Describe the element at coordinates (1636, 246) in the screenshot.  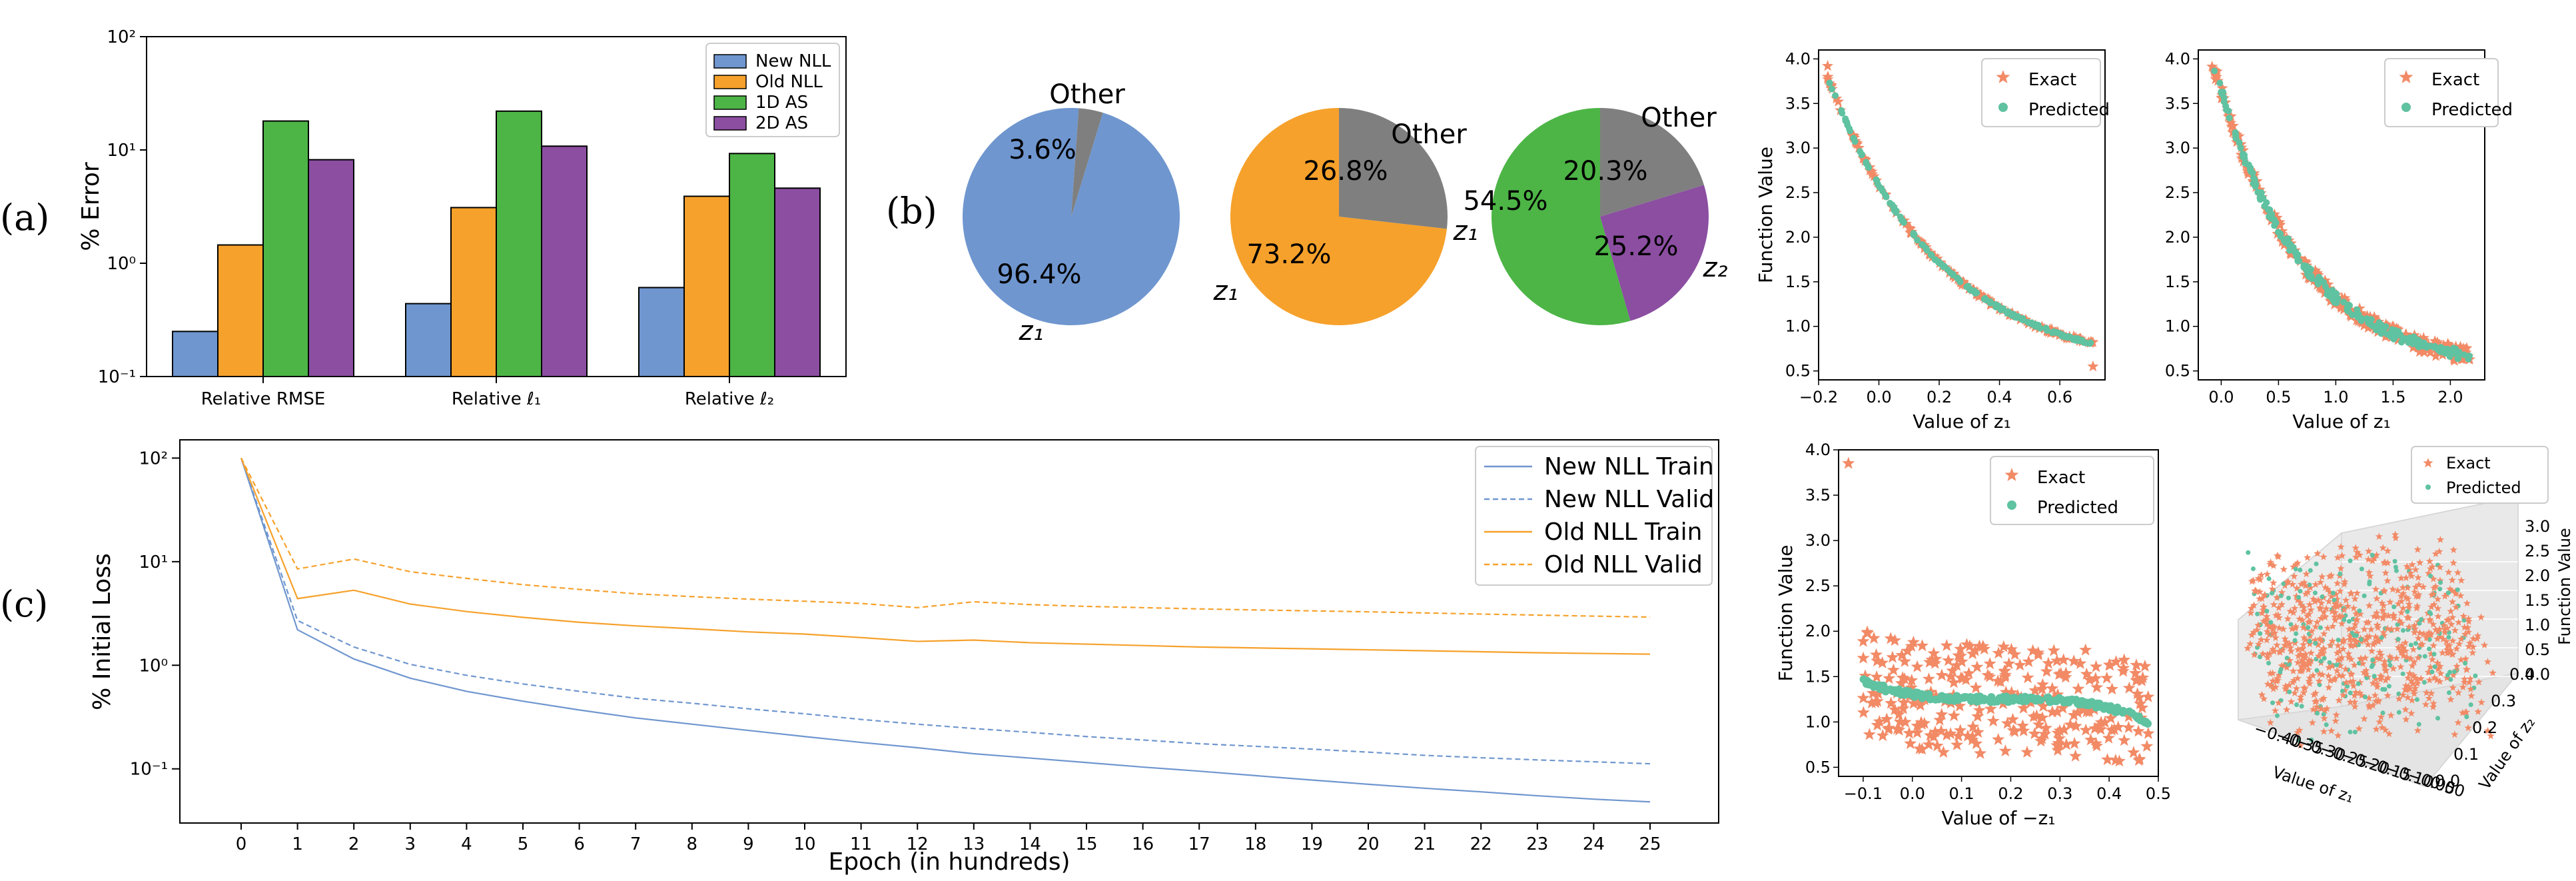
I see `pie-pct-label: 25.2%` at that location.